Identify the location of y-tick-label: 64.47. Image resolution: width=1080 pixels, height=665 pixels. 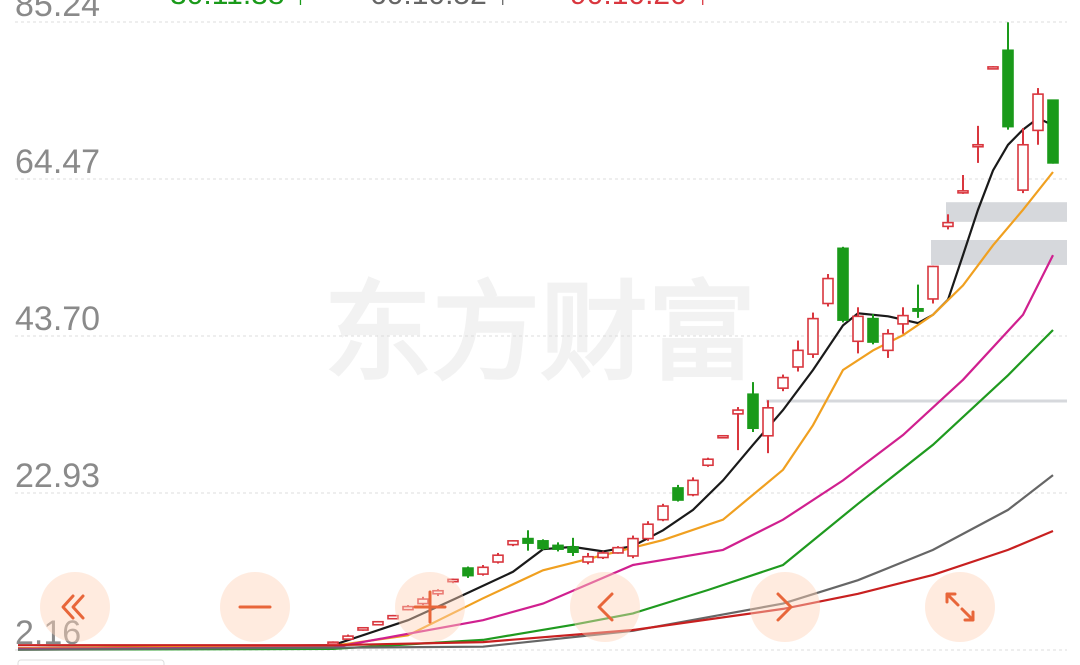
(57, 162).